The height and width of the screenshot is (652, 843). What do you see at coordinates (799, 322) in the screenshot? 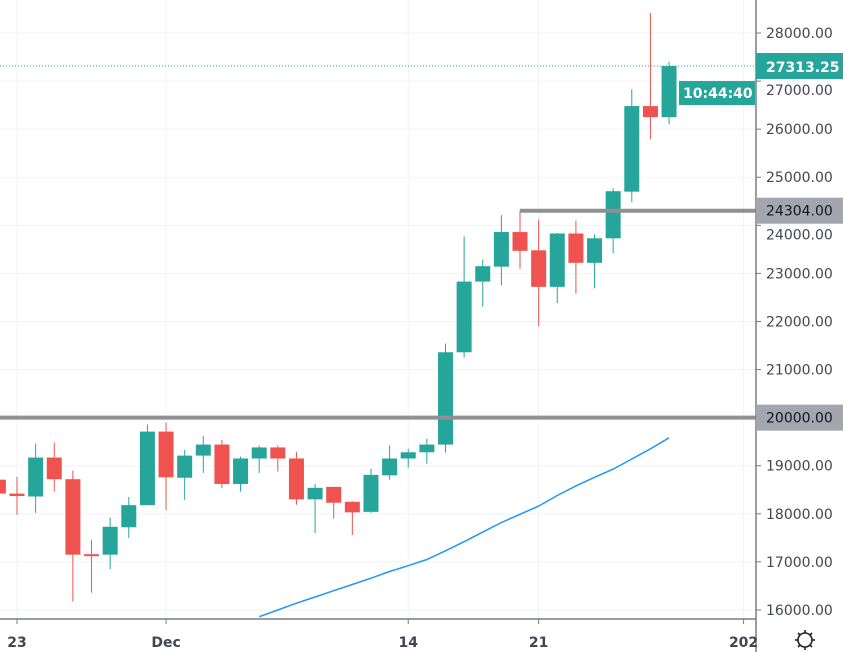
I see `y-tick-label: 22000.00` at bounding box center [799, 322].